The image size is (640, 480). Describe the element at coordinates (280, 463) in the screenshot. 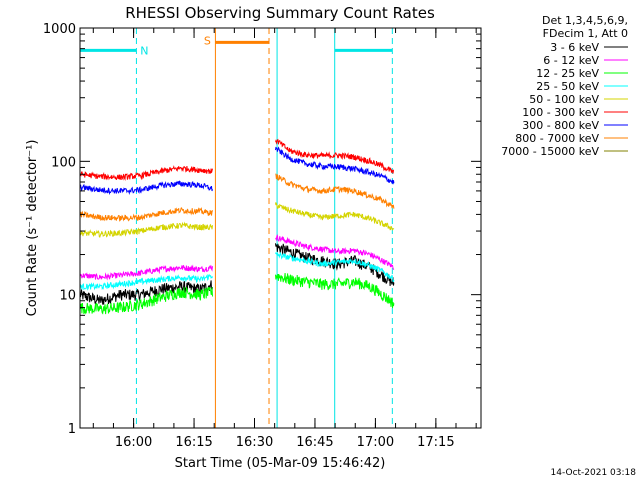

I see `x-axis-label: Start Time (05-Mar-09 15:46:42)` at that location.